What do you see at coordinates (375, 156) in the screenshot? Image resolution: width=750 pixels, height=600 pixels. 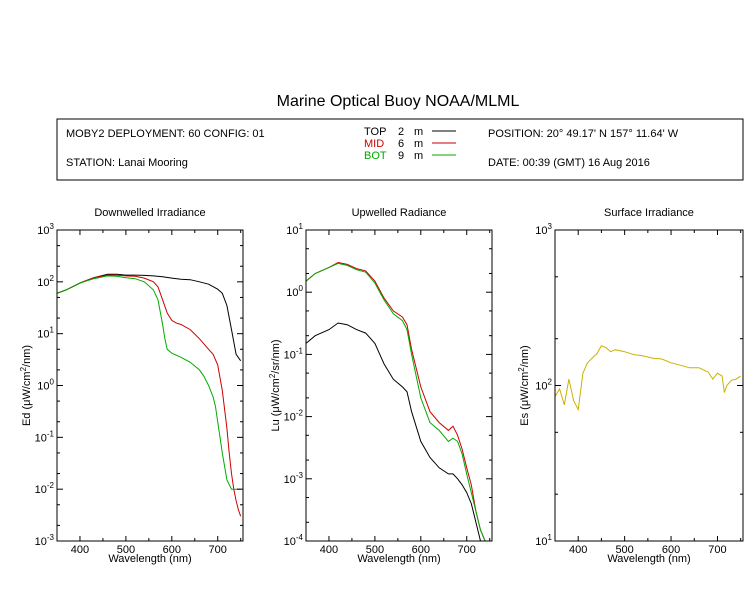 I see `legend-label: BOT` at bounding box center [375, 156].